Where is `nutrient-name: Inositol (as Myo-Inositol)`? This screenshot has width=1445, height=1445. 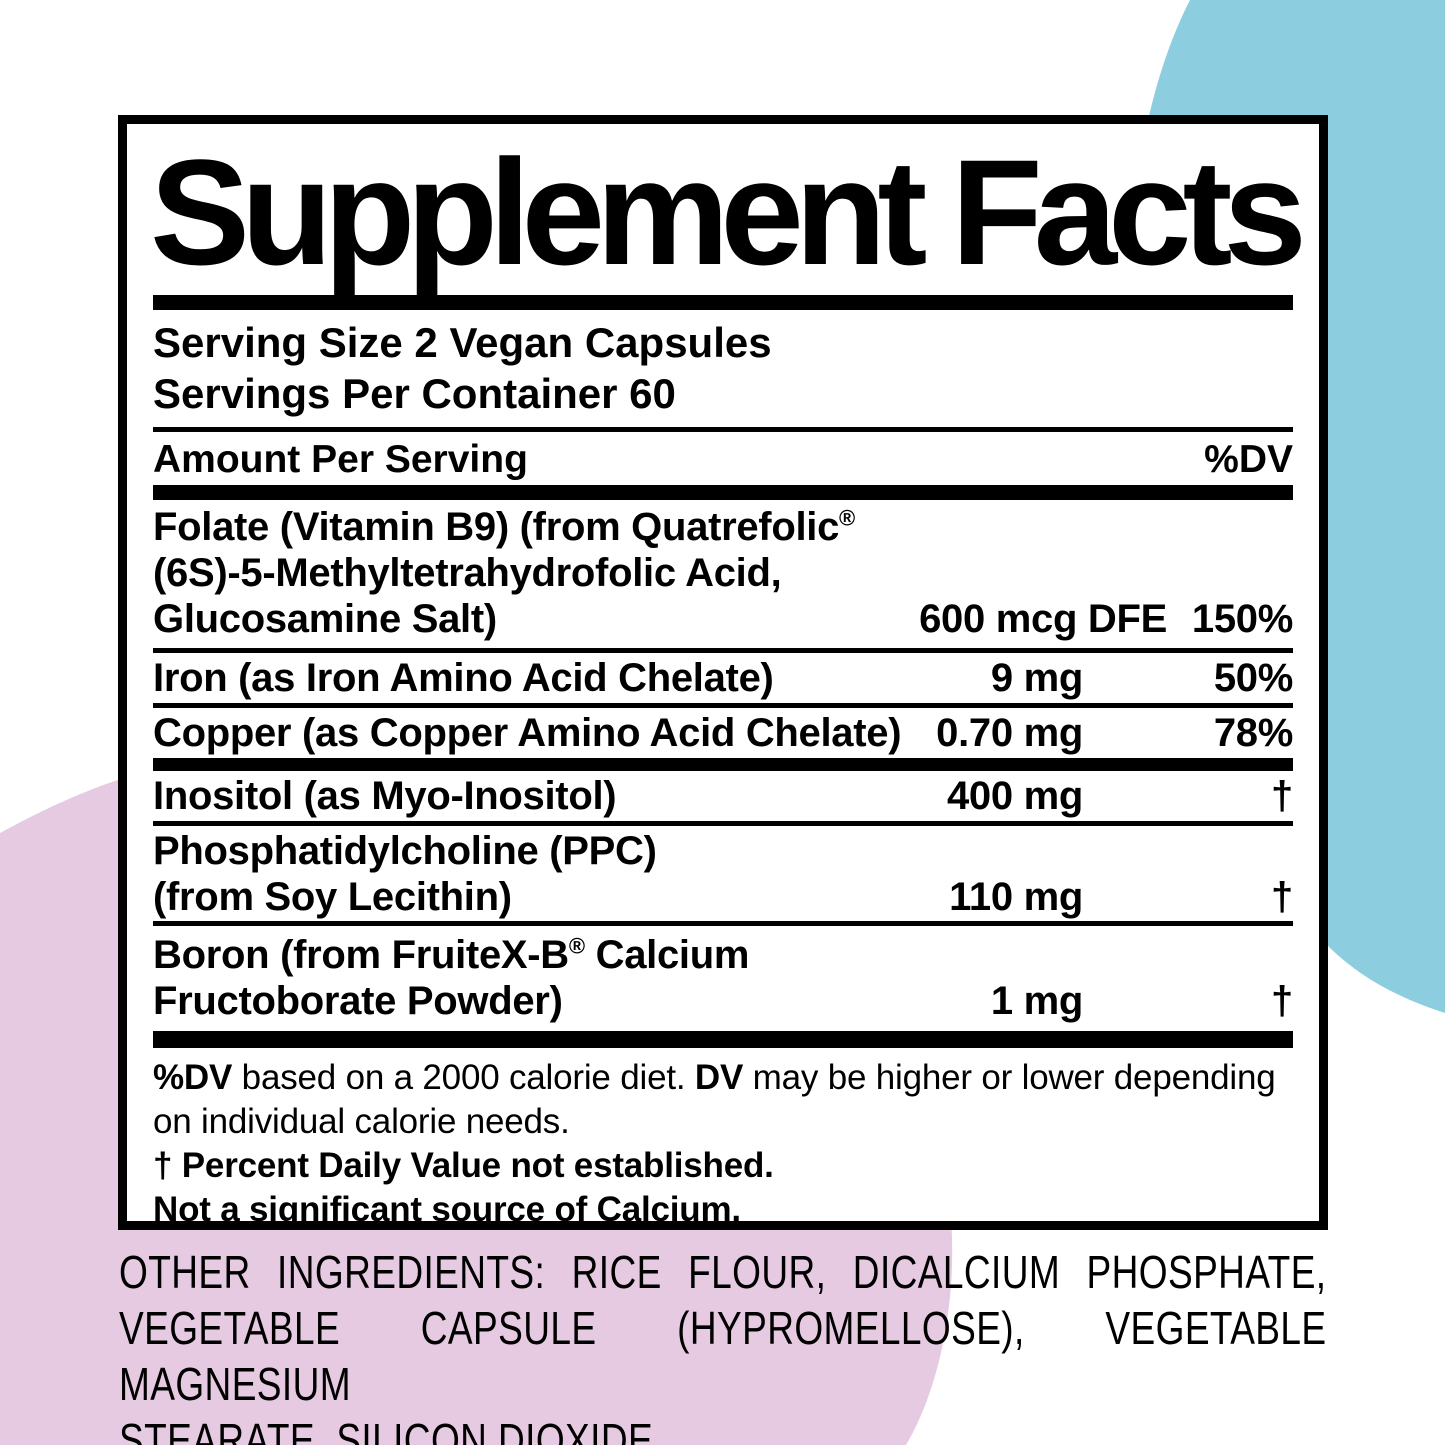
nutrient-name: Inositol (as Myo-Inositol) is located at coordinates (550, 796).